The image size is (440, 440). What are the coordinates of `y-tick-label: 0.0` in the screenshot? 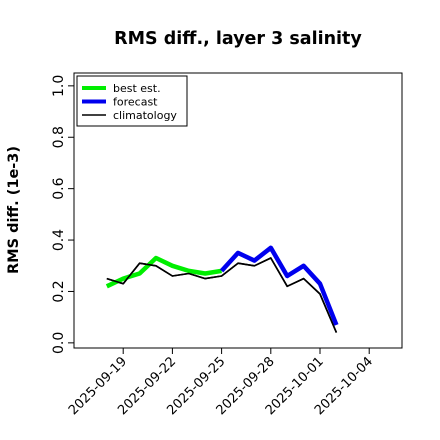 It's located at (59, 343).